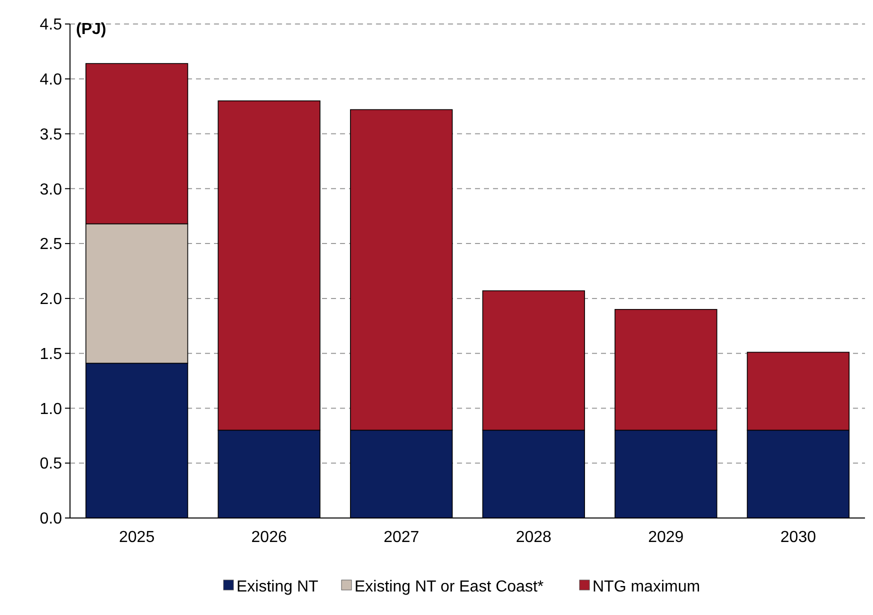 This screenshot has width=873, height=615. Describe the element at coordinates (277, 587) in the screenshot. I see `legend-label: Existing NT` at that location.